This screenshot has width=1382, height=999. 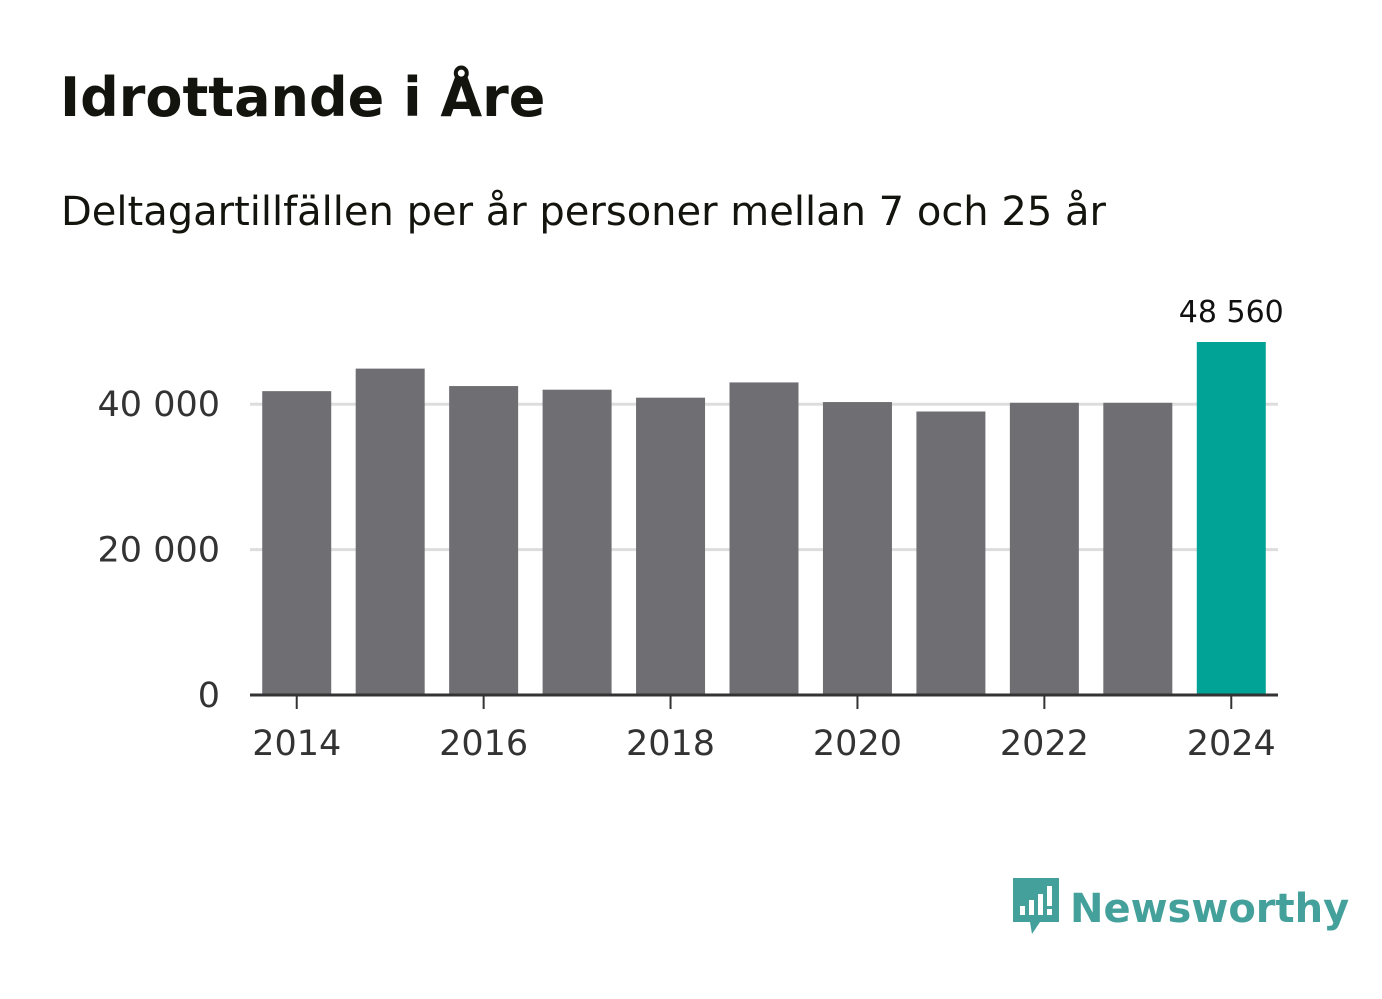 I want to click on x-tick-label: 2024, so click(x=1231, y=744).